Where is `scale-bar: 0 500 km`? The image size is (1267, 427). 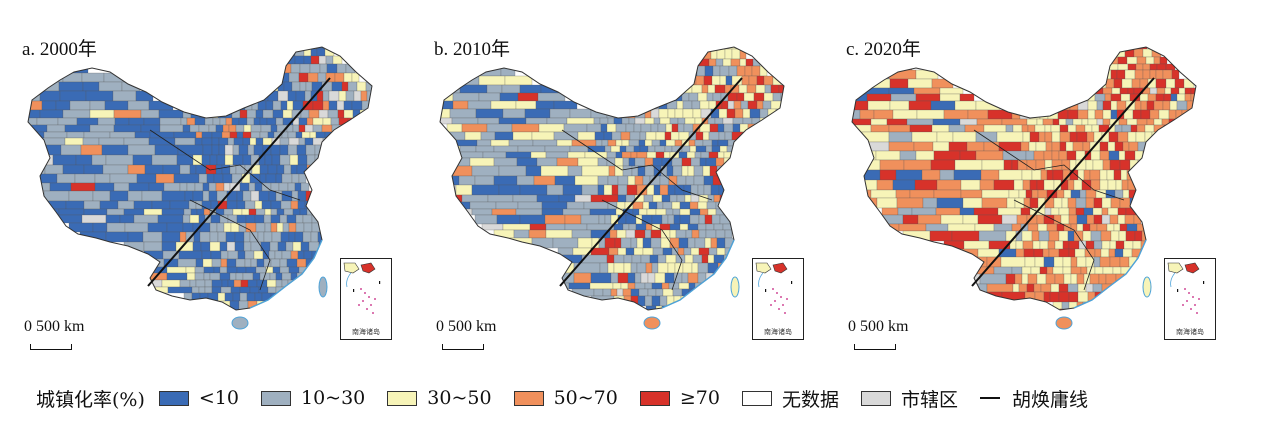
scale-bar: 0 500 km is located at coordinates (481, 335).